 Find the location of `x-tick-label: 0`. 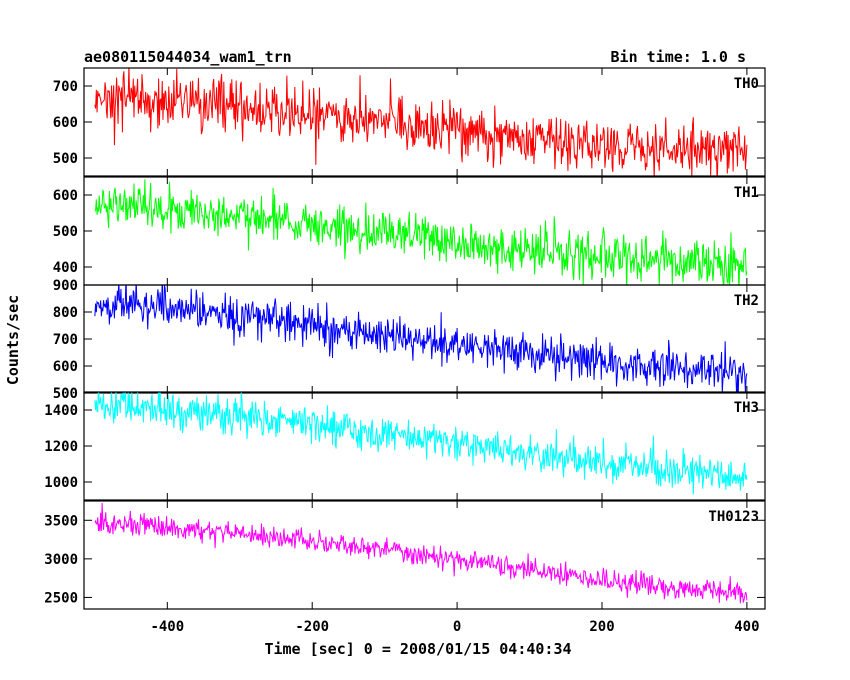

x-tick-label: 0 is located at coordinates (457, 627).